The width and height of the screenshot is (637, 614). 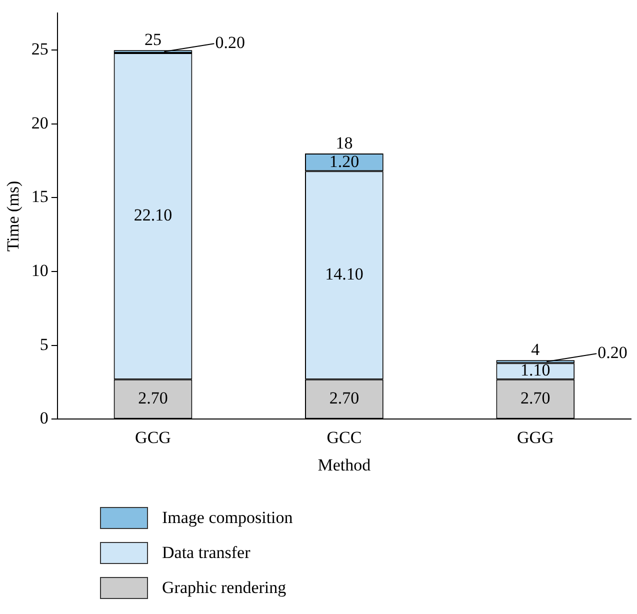 What do you see at coordinates (153, 215) in the screenshot?
I see `data-label: 22.10` at bounding box center [153, 215].